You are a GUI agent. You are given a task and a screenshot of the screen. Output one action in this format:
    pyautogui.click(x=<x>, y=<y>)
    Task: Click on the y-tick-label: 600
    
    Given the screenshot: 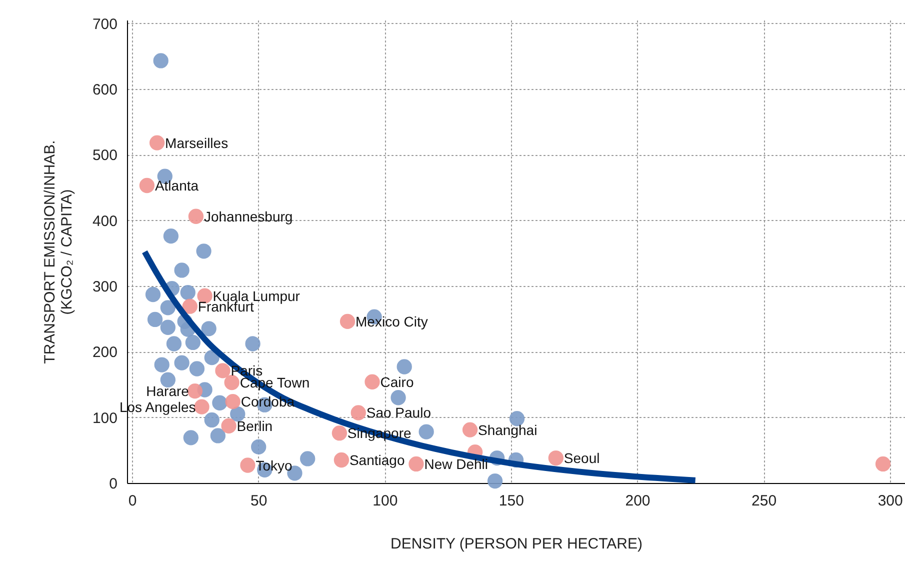 What is the action you would take?
    pyautogui.click(x=105, y=89)
    